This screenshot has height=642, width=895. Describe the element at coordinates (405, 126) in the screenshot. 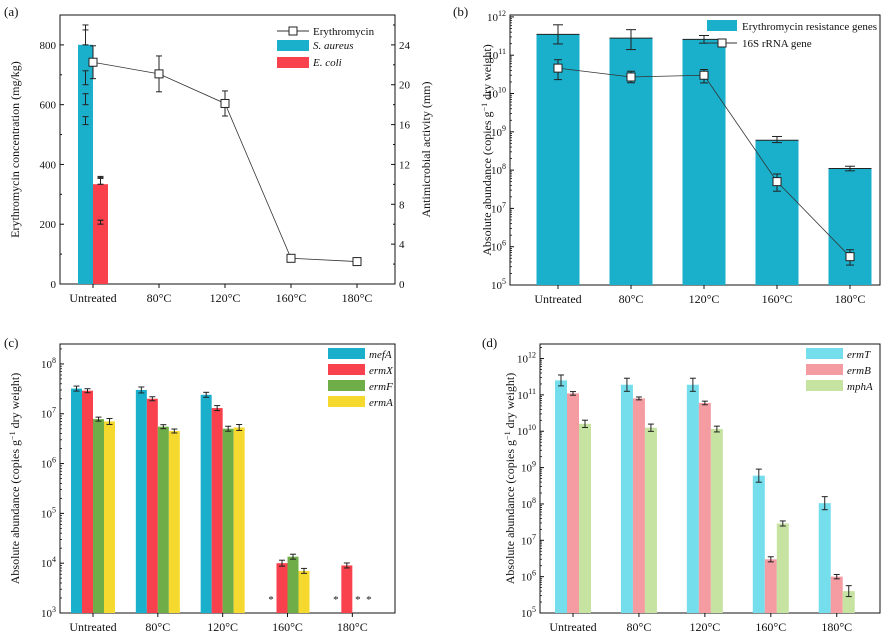

I see `y-tick-label-right: 16` at that location.